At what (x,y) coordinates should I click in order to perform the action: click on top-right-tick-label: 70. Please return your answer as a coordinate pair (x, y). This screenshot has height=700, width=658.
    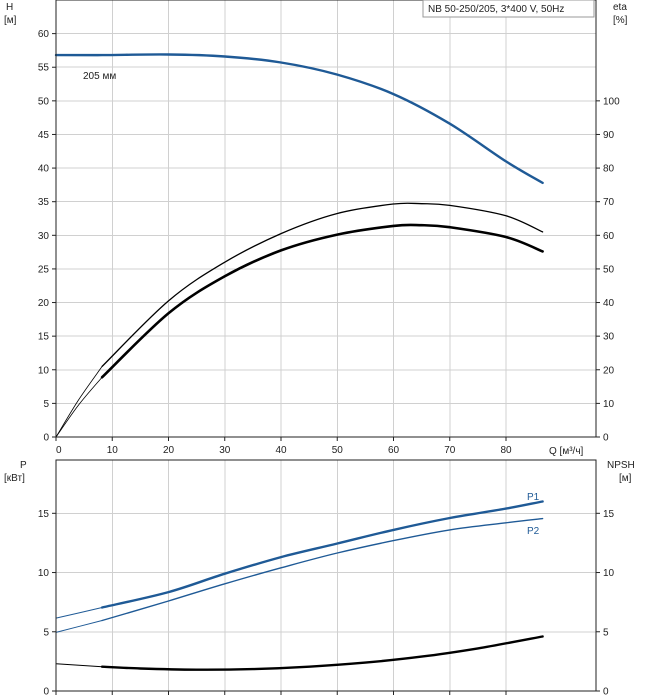
    Looking at the image, I should click on (609, 202).